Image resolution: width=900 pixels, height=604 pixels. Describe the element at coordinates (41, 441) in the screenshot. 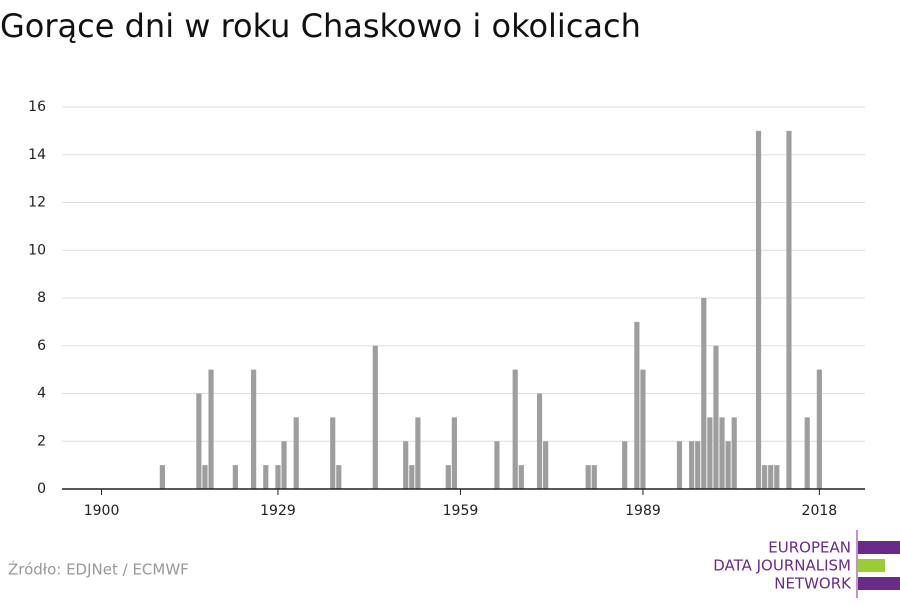

I see `y-tick-label: 2` at that location.